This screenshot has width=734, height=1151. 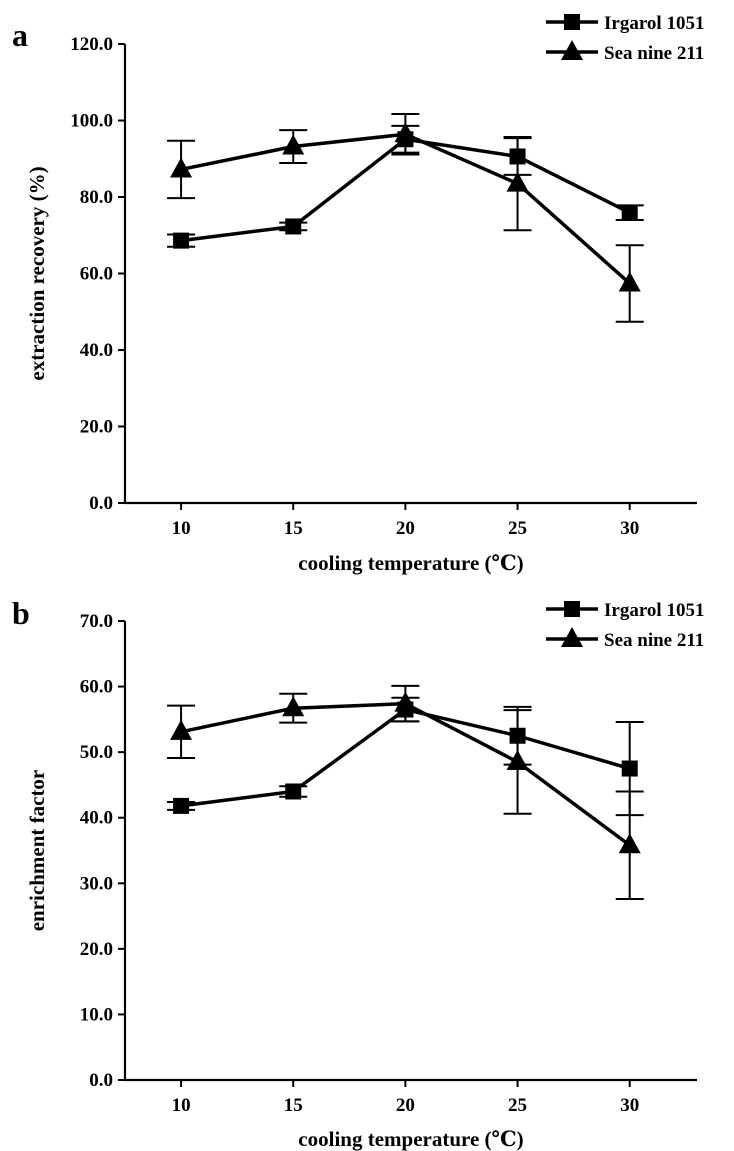 What do you see at coordinates (96, 1014) in the screenshot?
I see `y-tick-label: 10.0` at bounding box center [96, 1014].